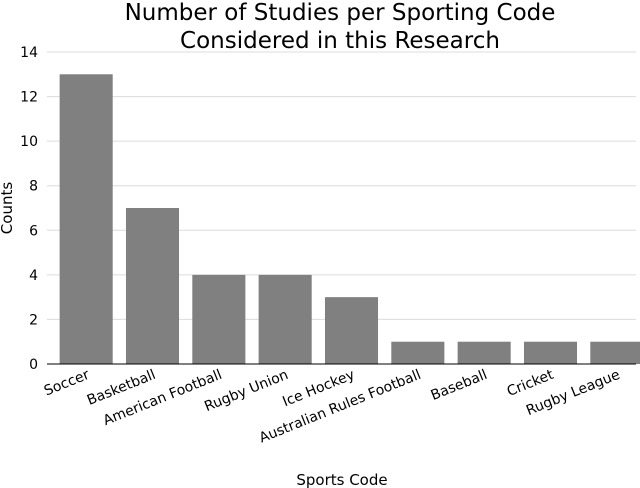 The width and height of the screenshot is (640, 488). I want to click on y-tick-label: 8, so click(33, 187).